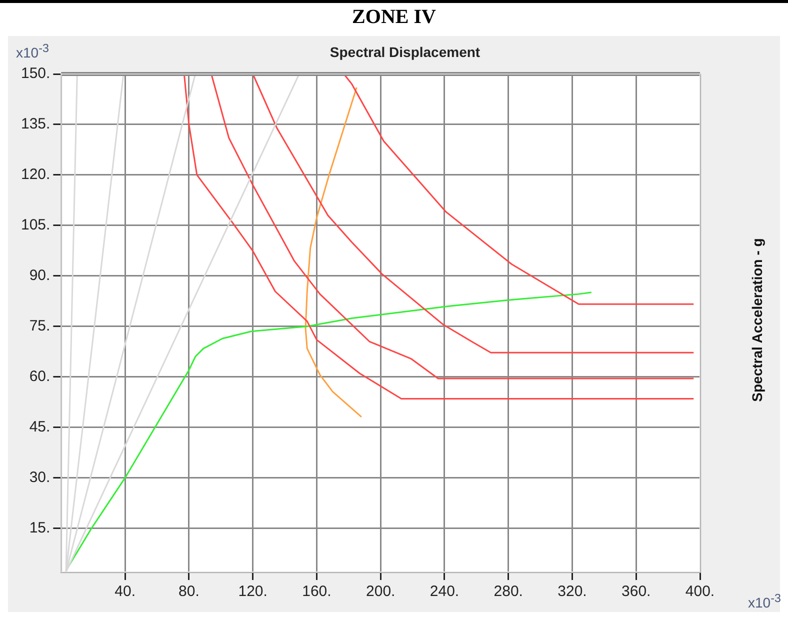 The height and width of the screenshot is (618, 788). What do you see at coordinates (317, 591) in the screenshot?
I see `x-tick-label: 160.` at bounding box center [317, 591].